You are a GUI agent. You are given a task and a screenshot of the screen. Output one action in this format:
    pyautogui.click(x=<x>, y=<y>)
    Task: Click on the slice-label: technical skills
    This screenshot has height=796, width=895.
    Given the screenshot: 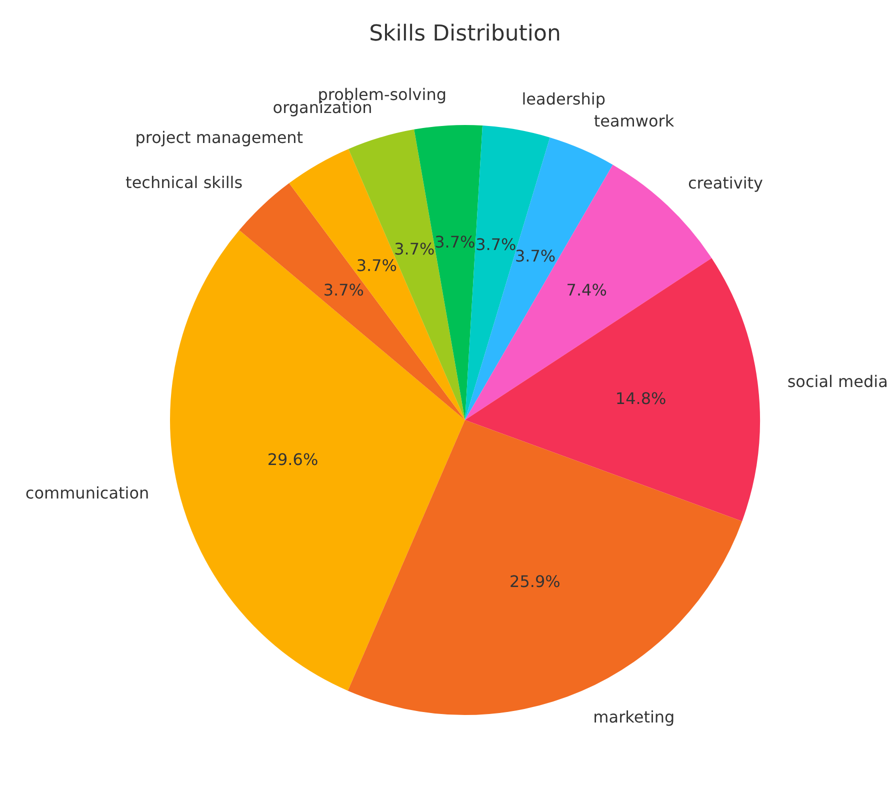 What is the action you would take?
    pyautogui.click(x=184, y=182)
    